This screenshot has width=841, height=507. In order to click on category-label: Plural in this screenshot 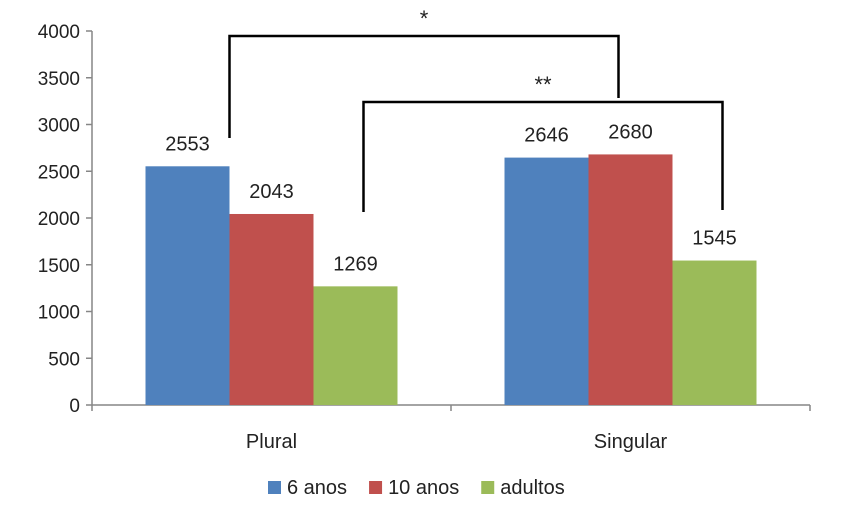, I will do `click(271, 442)`.